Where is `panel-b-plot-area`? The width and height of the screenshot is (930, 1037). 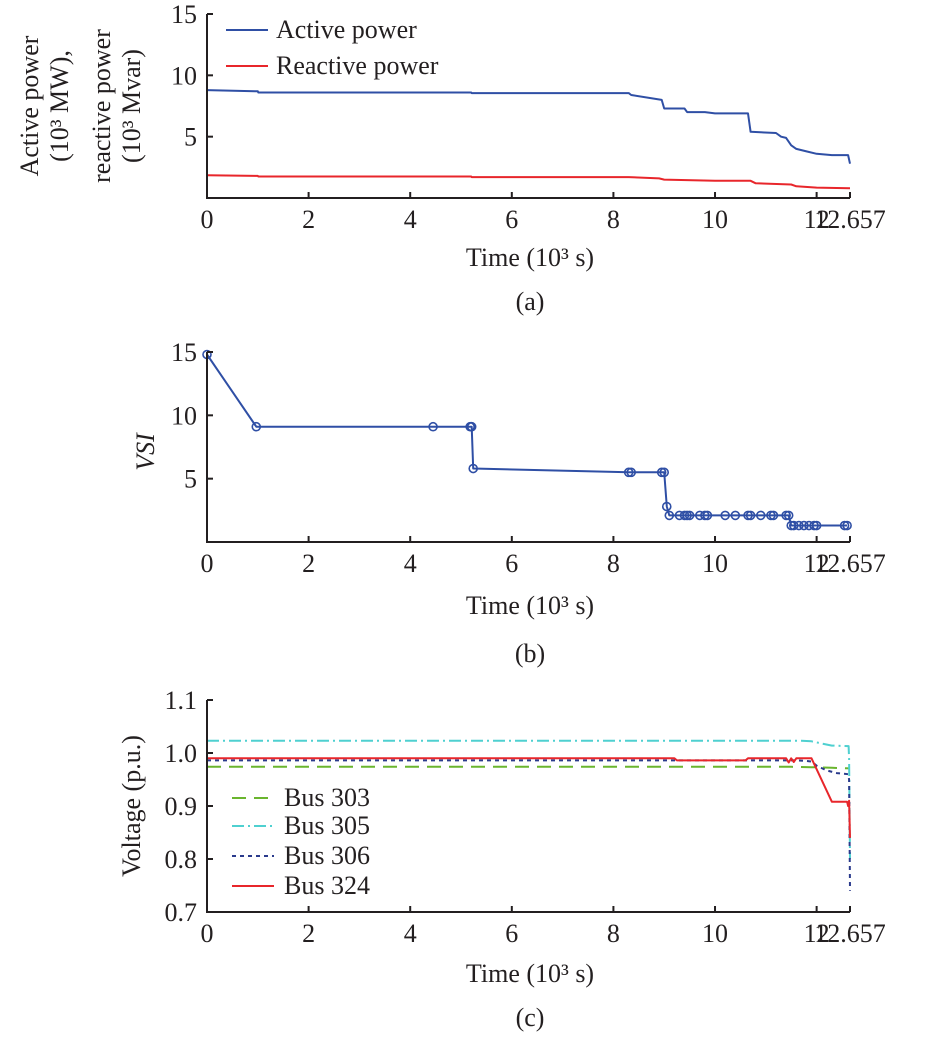
panel-b-plot-area is located at coordinates (527, 440).